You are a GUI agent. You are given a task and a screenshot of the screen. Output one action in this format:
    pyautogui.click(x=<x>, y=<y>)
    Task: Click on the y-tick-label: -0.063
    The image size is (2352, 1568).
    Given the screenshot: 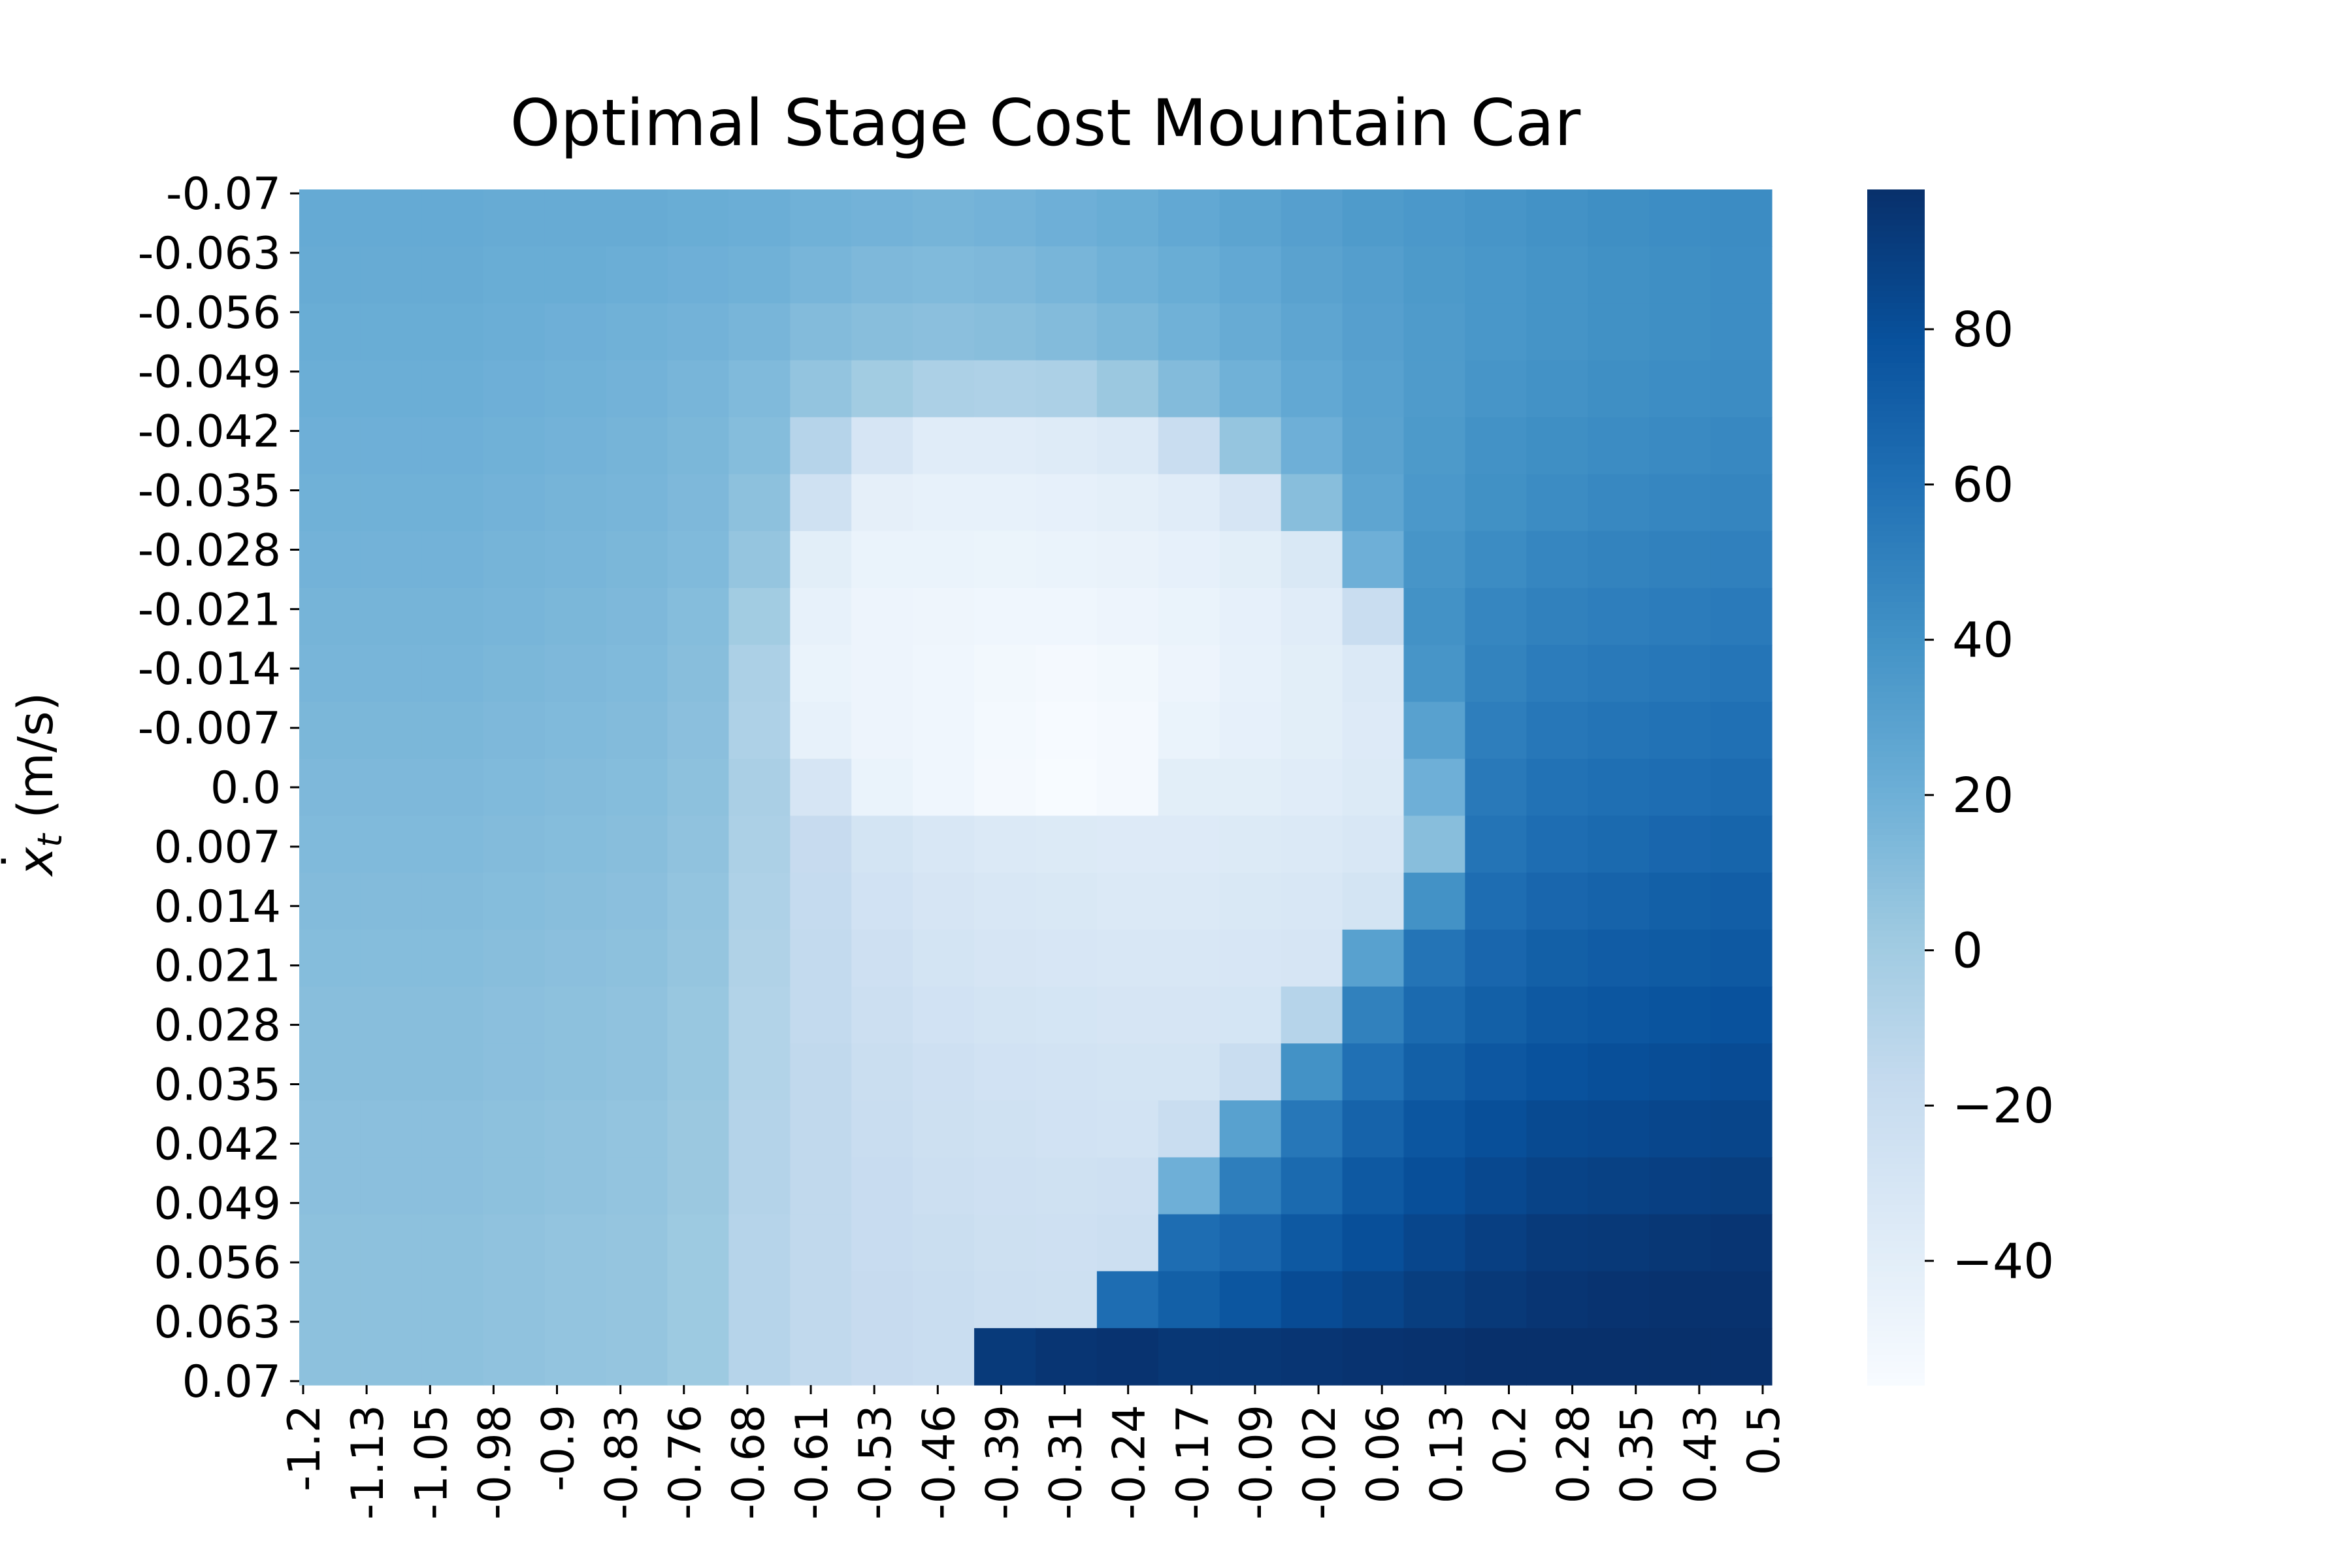 What is the action you would take?
    pyautogui.click(x=209, y=254)
    